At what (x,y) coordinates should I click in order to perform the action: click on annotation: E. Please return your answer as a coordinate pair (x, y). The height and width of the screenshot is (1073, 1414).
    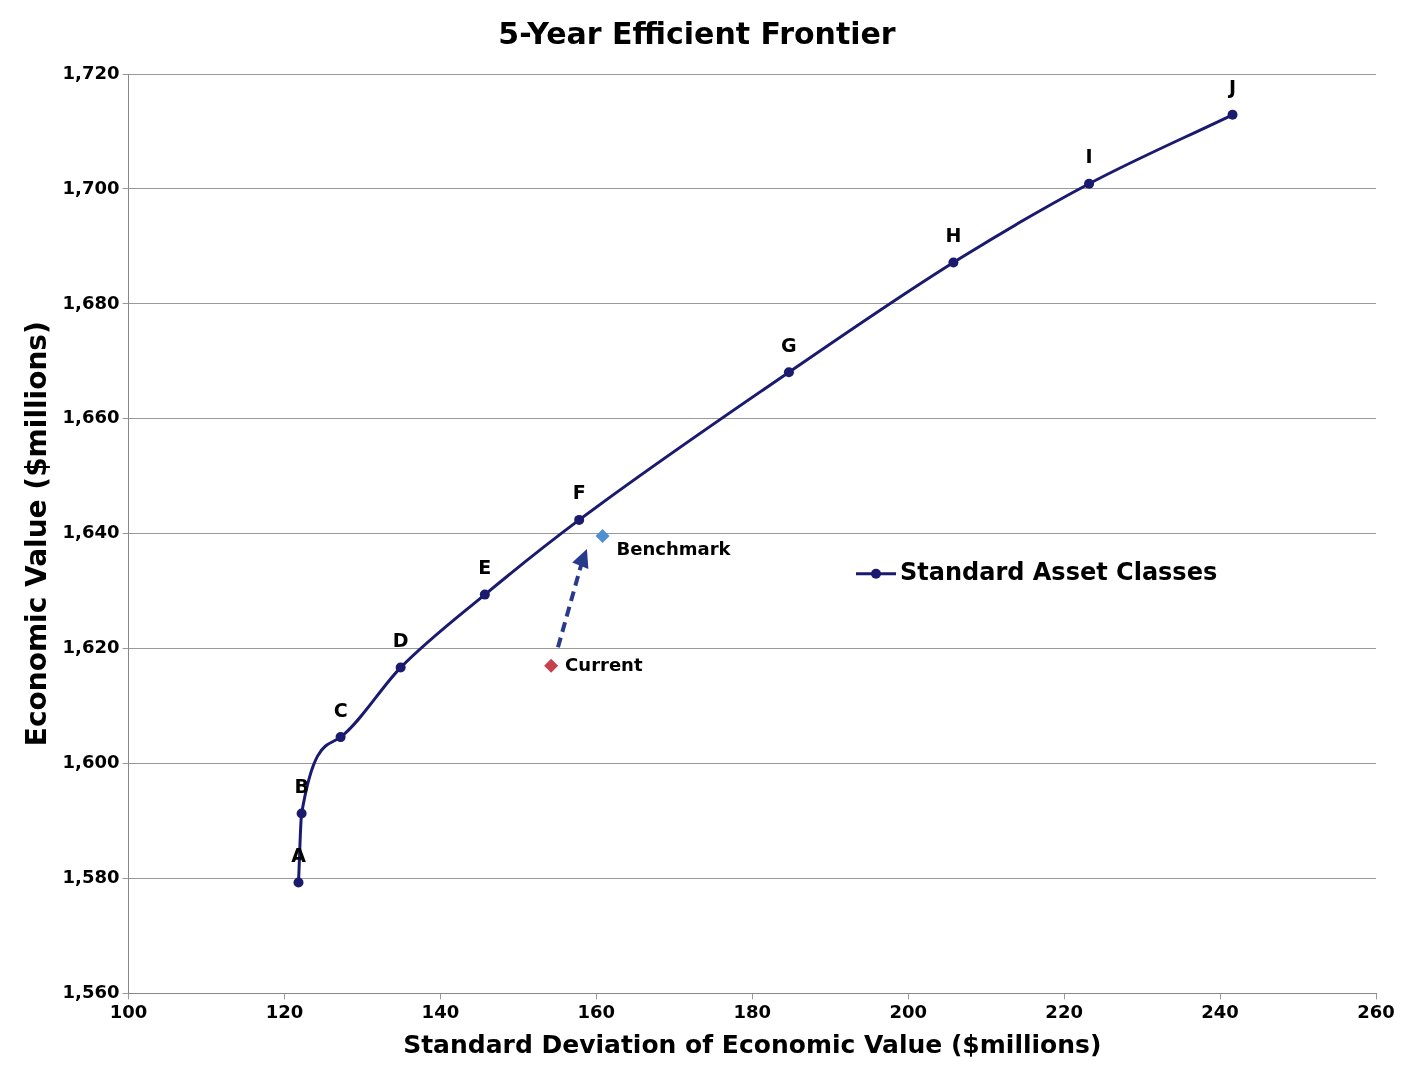
    Looking at the image, I should click on (485, 567).